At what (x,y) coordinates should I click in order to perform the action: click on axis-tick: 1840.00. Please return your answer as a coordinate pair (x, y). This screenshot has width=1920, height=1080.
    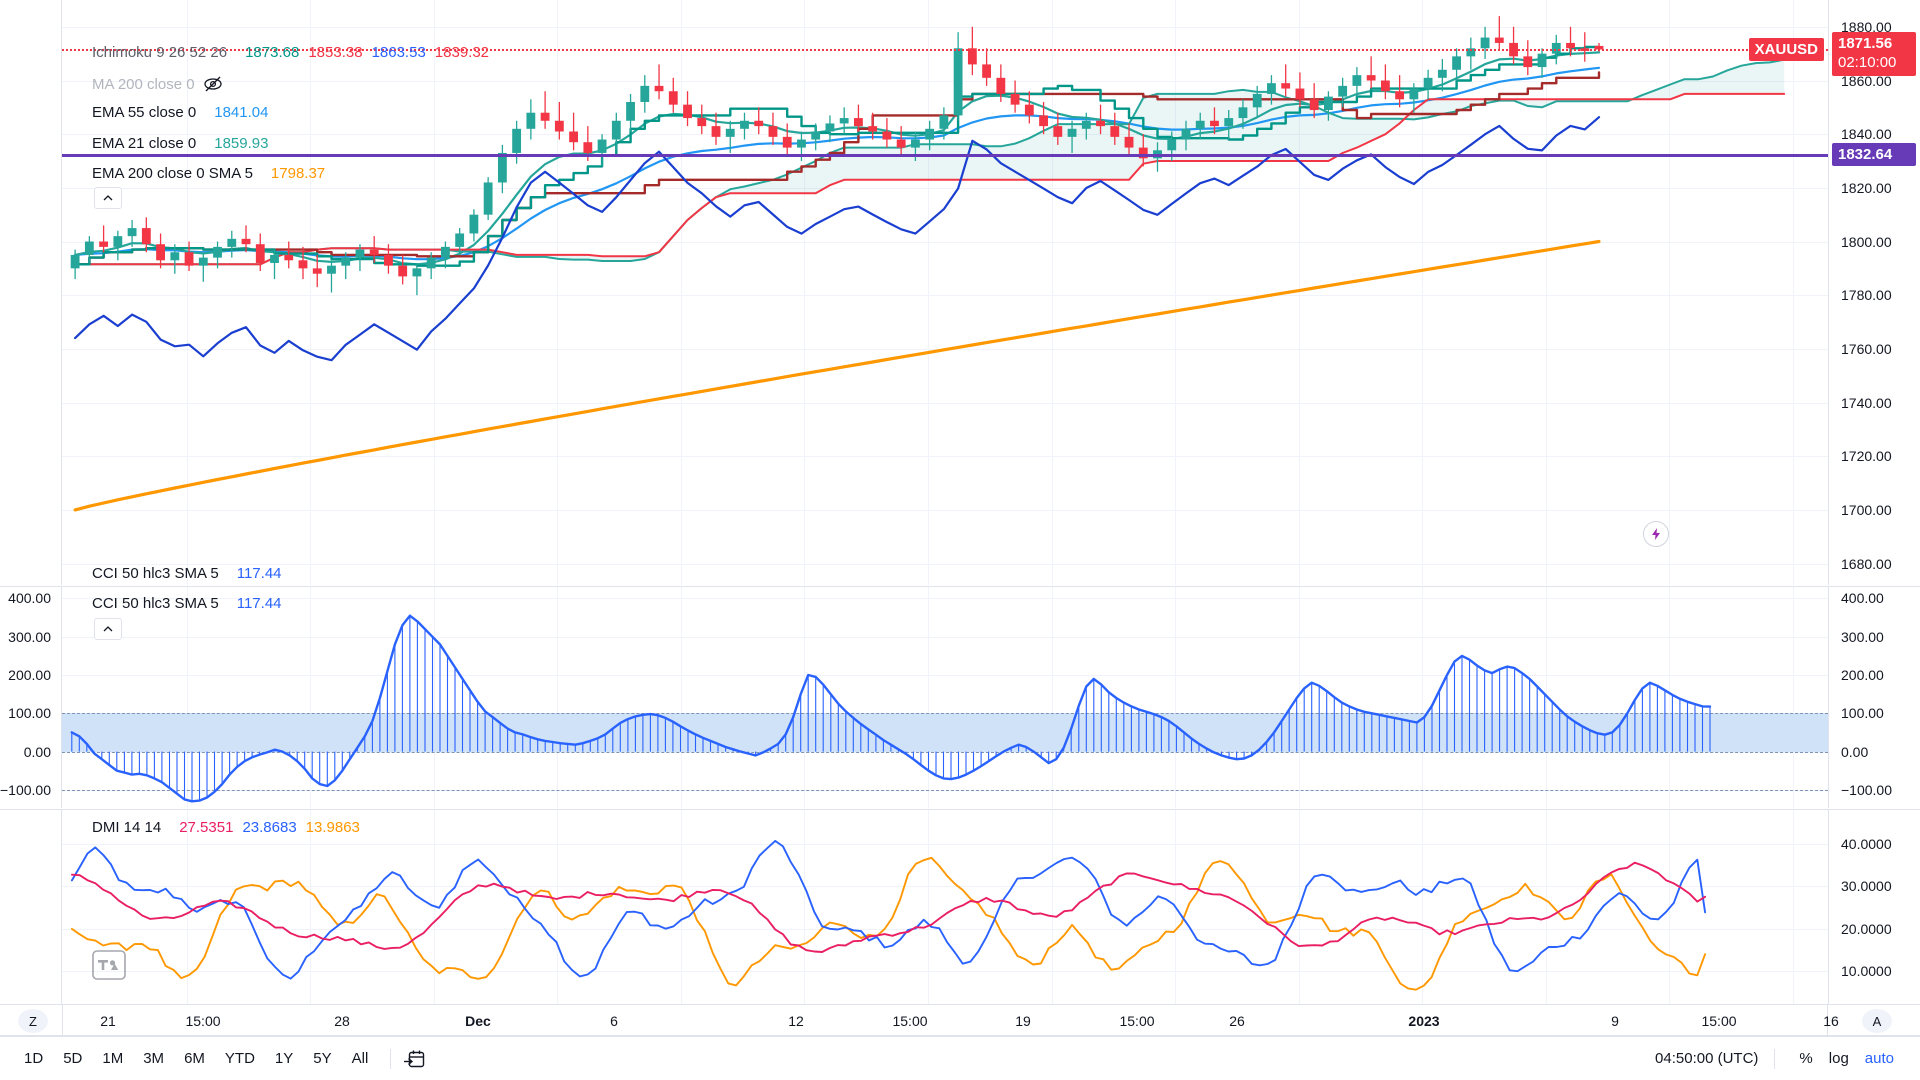
    Looking at the image, I should click on (1866, 134).